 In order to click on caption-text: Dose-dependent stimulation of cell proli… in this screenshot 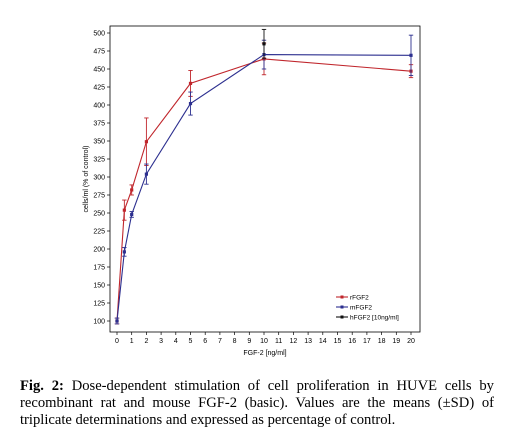, I will do `click(257, 403)`.